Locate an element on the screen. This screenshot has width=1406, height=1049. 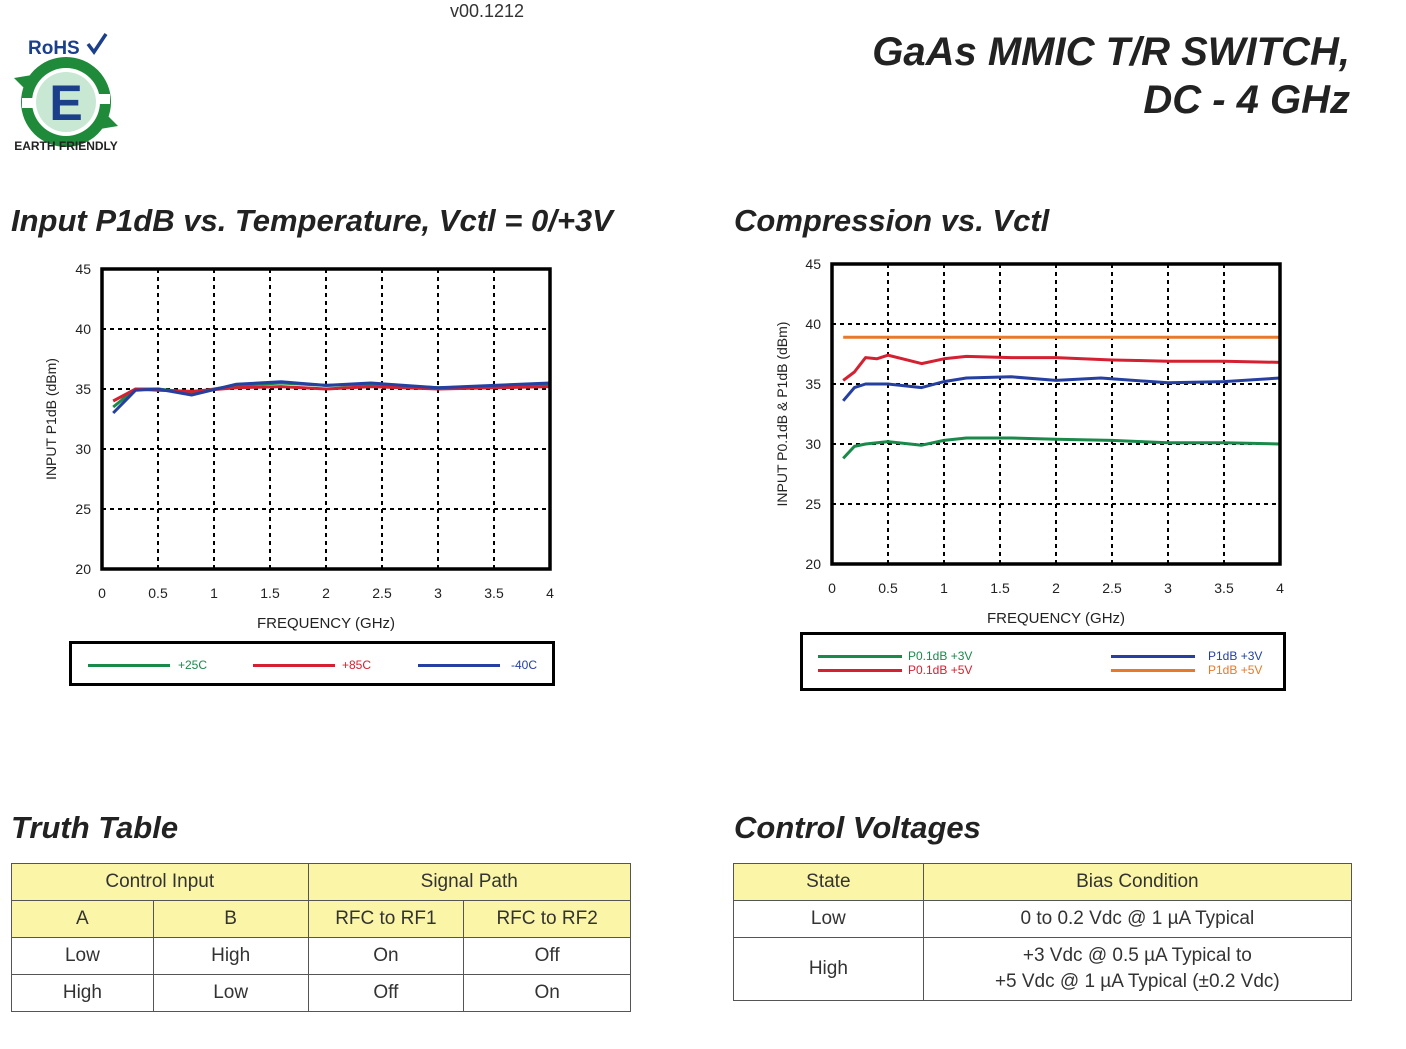
sub-header-rfc-rf1: RFC to RF1 is located at coordinates (386, 919).